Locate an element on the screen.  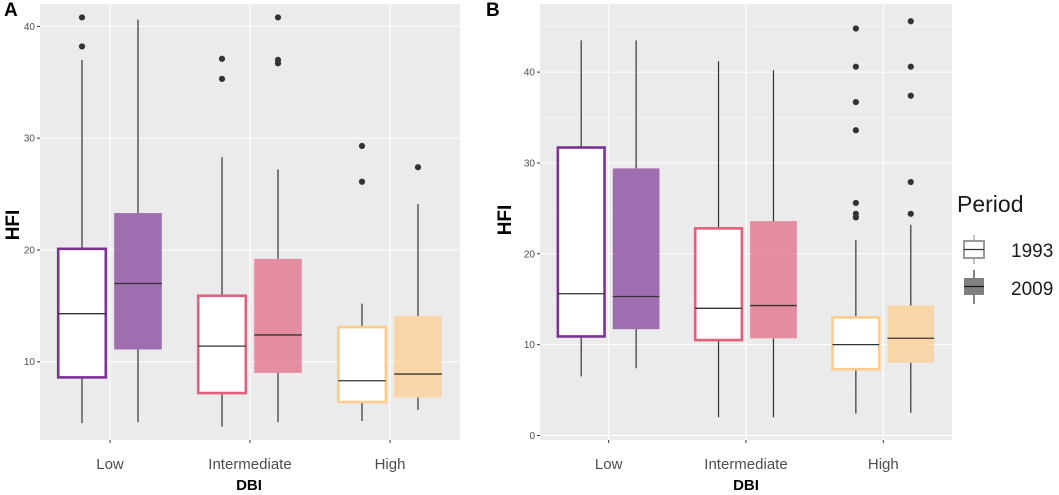
x-axis-title-b: DBI is located at coordinates (746, 485).